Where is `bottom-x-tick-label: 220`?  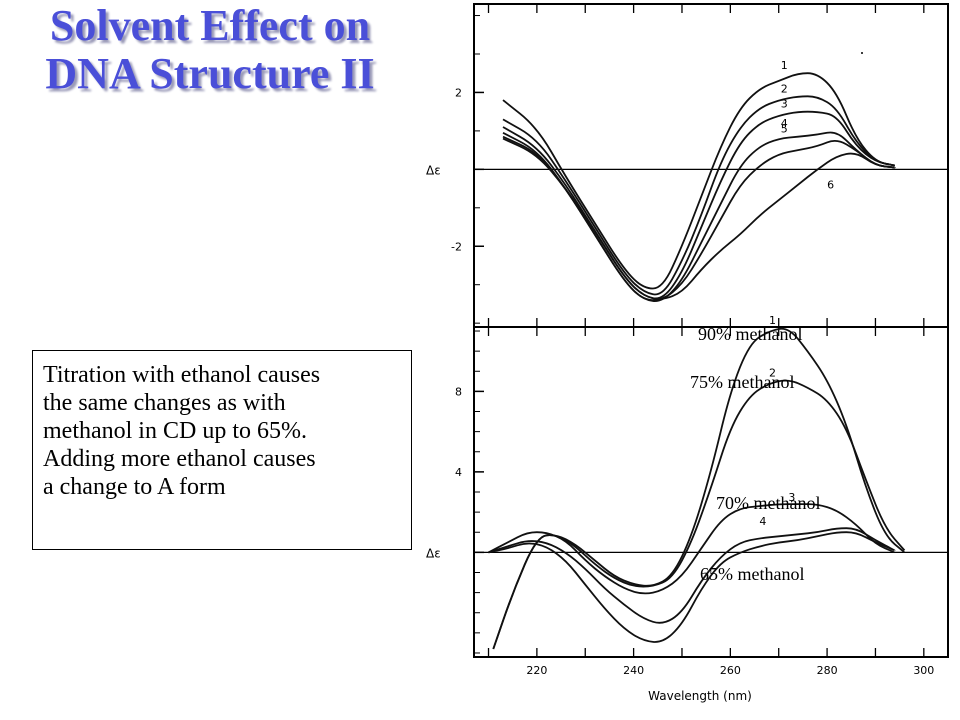 bottom-x-tick-label: 220 is located at coordinates (536, 670).